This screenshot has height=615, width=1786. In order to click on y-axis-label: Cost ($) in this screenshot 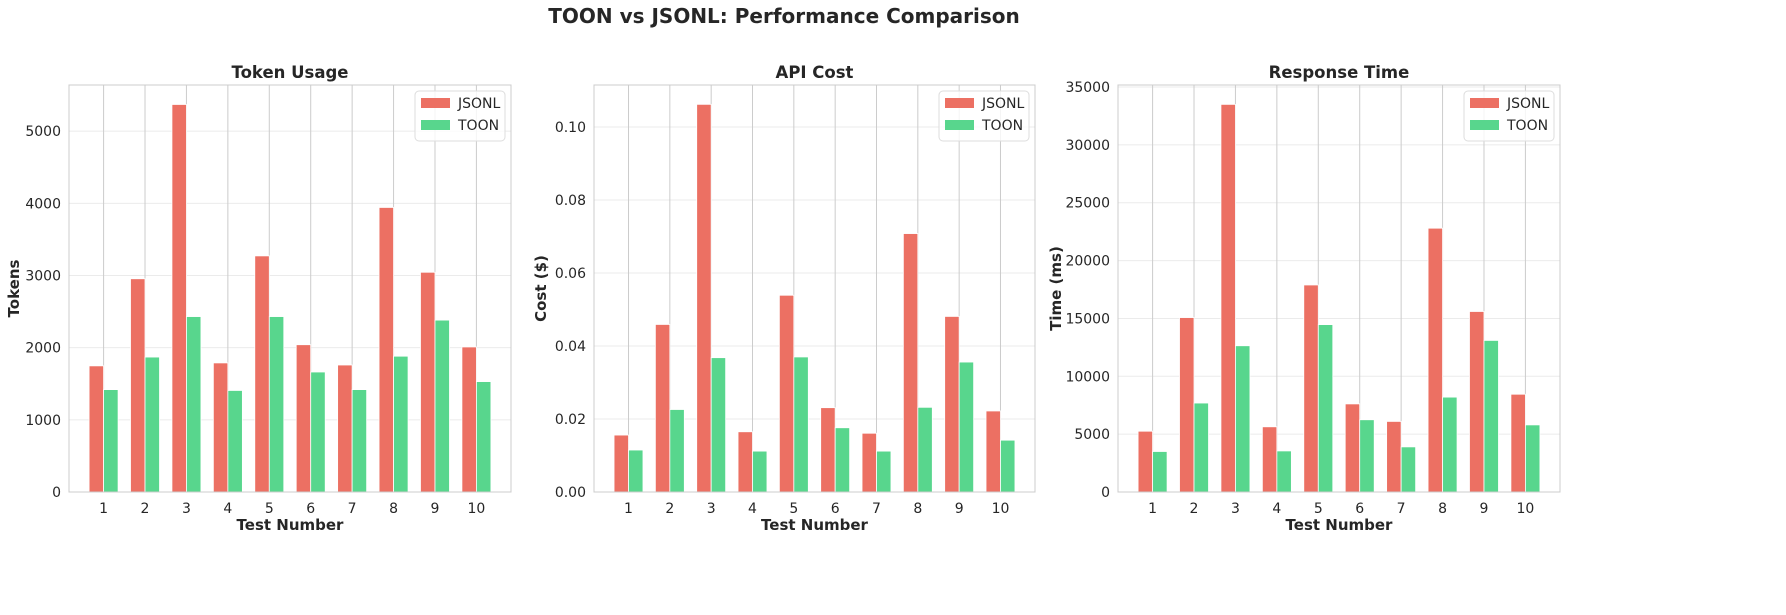, I will do `click(541, 288)`.